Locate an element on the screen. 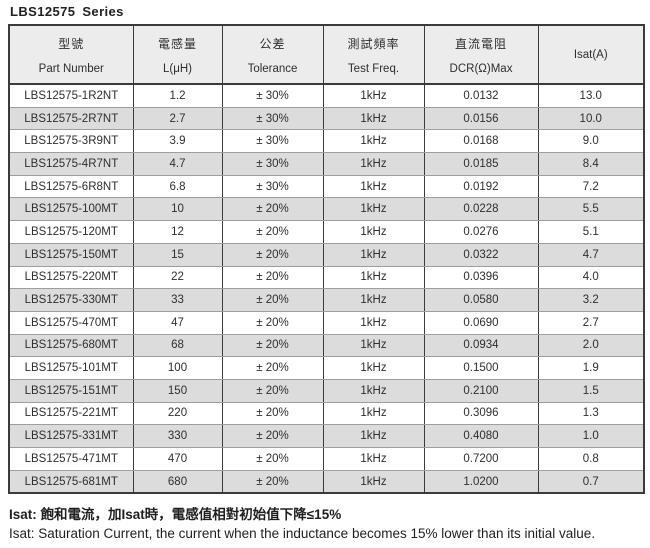 Image resolution: width=650 pixels, height=548 pixels. table-cell: LBS12575-101MT is located at coordinates (71, 368).